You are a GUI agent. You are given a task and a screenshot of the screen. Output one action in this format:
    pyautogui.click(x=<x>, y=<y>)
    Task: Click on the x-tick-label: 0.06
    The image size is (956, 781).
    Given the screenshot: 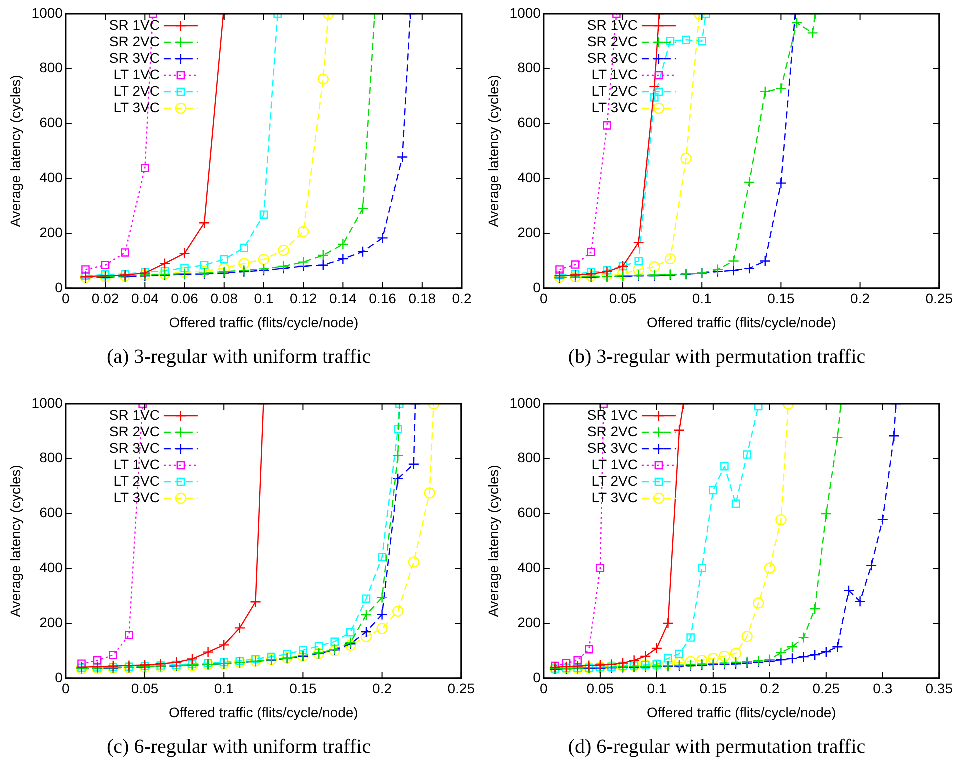 What is the action you would take?
    pyautogui.click(x=185, y=298)
    